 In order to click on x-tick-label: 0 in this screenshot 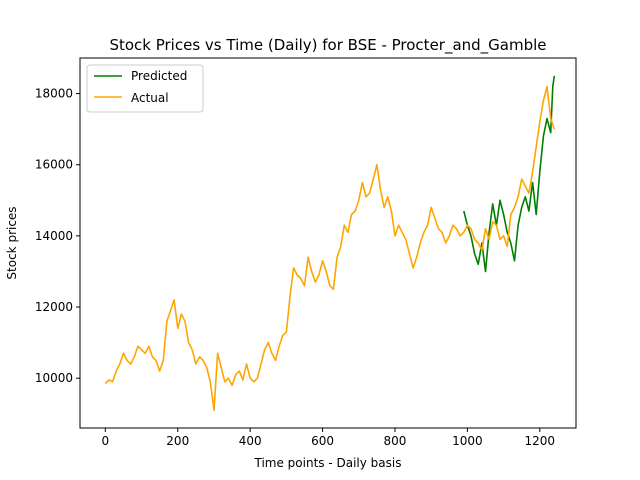, I will do `click(106, 441)`.